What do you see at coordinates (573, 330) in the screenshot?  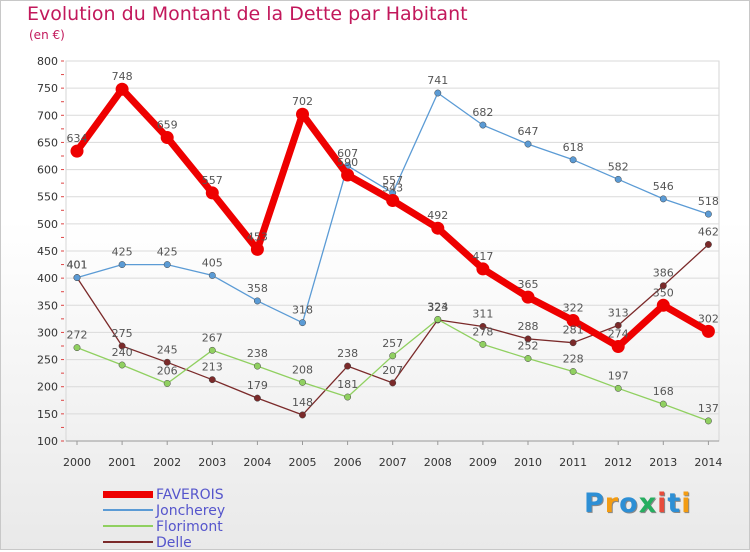 I see `data-label-delle: 281` at bounding box center [573, 330].